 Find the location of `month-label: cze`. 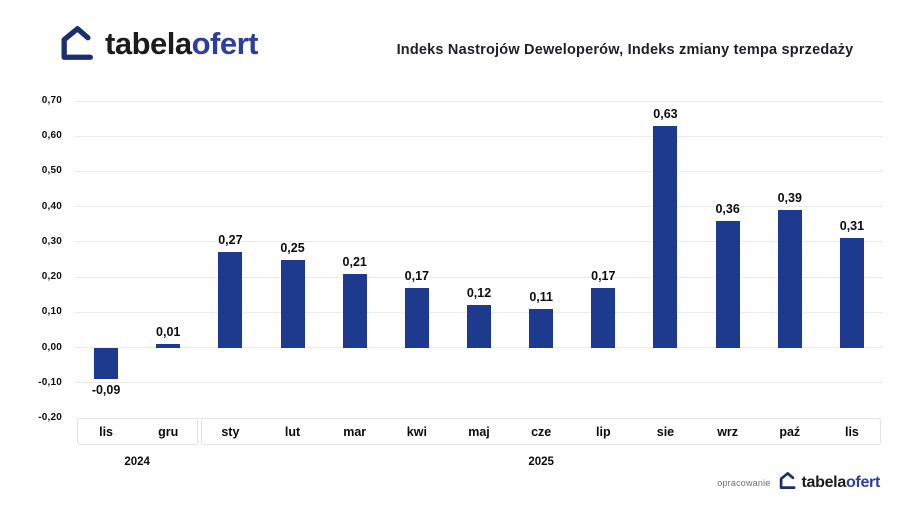

month-label: cze is located at coordinates (541, 432).